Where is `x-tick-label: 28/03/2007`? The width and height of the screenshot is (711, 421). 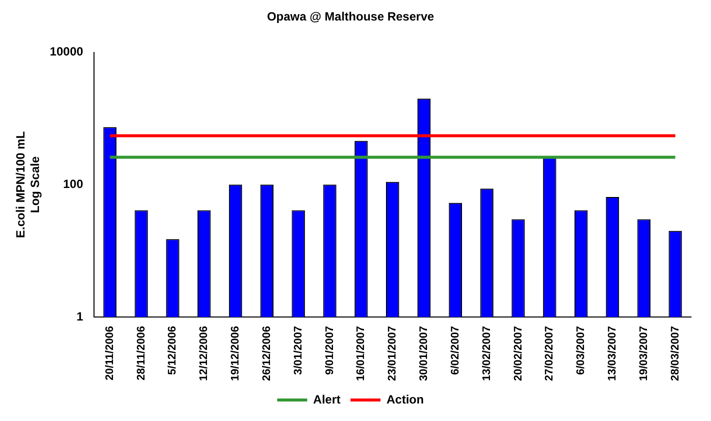
x-tick-label: 28/03/2007 is located at coordinates (675, 354).